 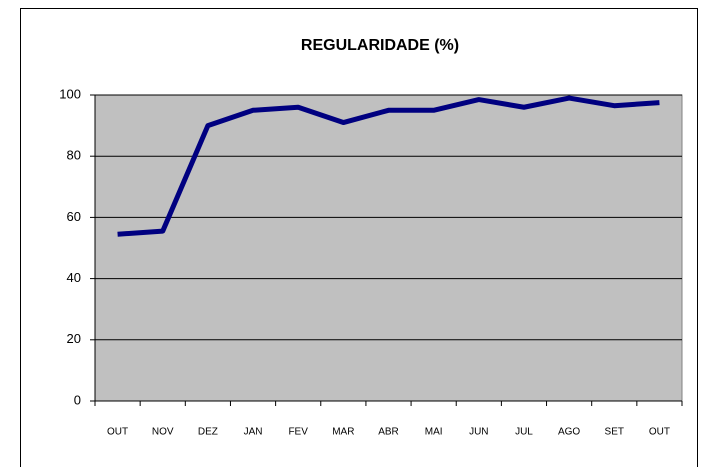 What do you see at coordinates (74, 338) in the screenshot?
I see `y-tick-label: 20` at bounding box center [74, 338].